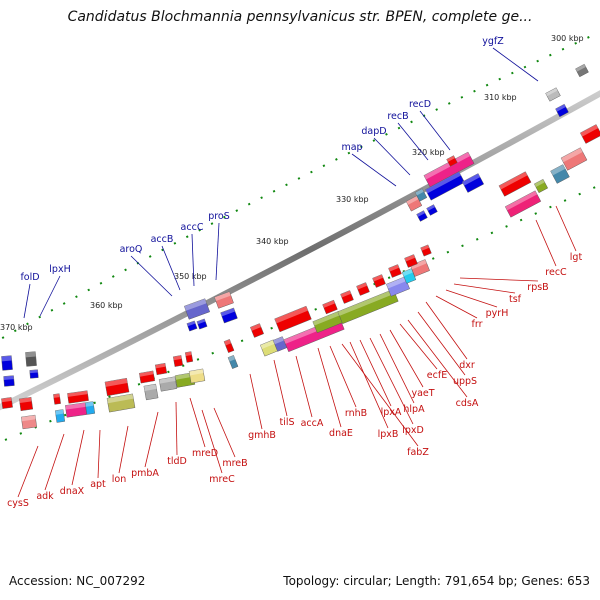  What do you see at coordinates (467, 403) in the screenshot?
I see `gene-label-cdsA: cdsA` at bounding box center [467, 403].